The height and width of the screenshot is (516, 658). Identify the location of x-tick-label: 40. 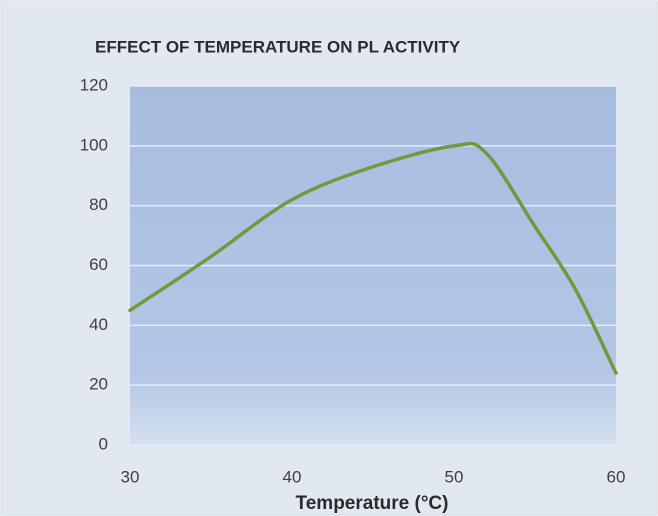
(292, 476).